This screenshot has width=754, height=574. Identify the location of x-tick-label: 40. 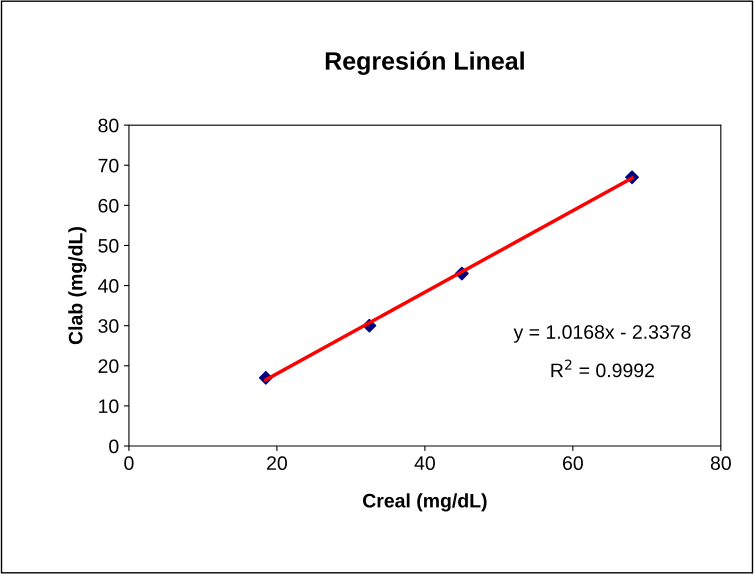
(424, 463).